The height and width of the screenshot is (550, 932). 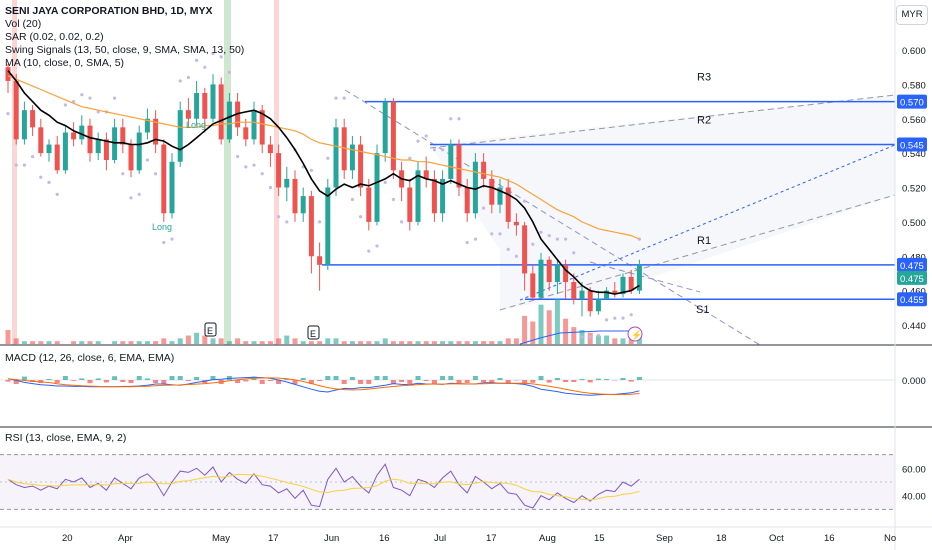 I want to click on last-price-label: 0.475, so click(x=912, y=279).